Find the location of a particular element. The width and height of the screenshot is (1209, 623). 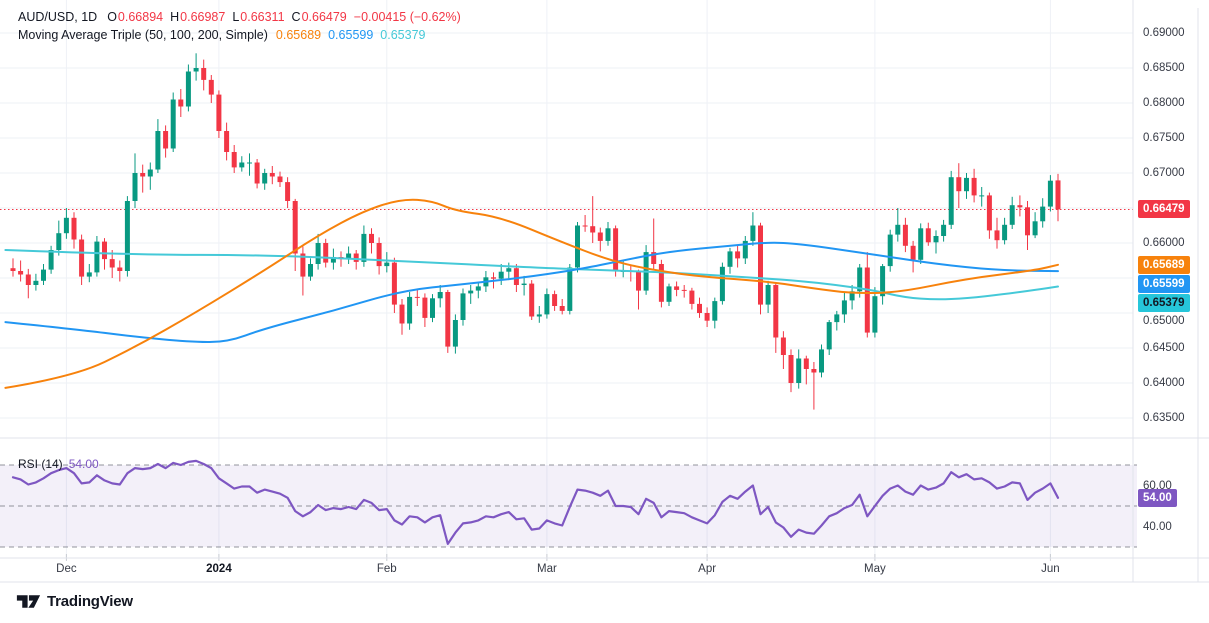

price-axis-label: 0.67500 is located at coordinates (1164, 138).